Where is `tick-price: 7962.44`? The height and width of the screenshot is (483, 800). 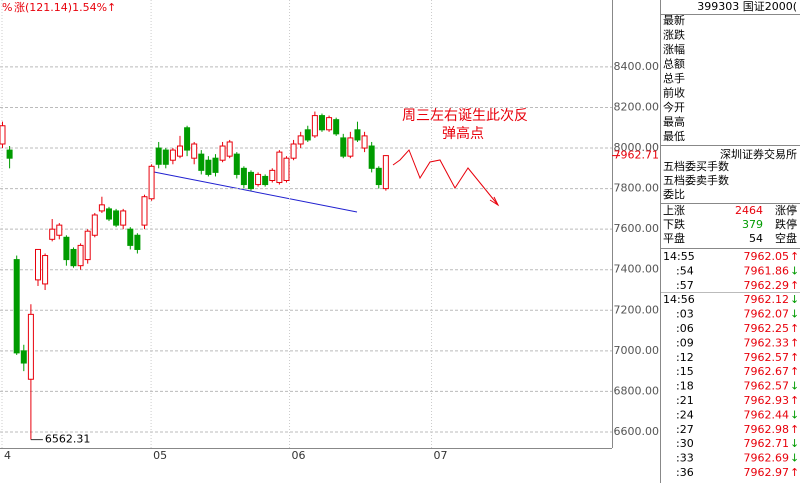 tick-price: 7962.44 is located at coordinates (767, 414).